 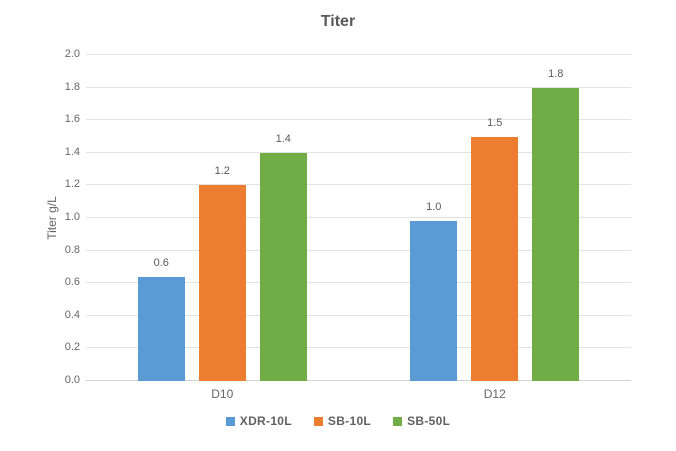 What do you see at coordinates (72, 151) in the screenshot?
I see `y-tick-label: 1.4` at bounding box center [72, 151].